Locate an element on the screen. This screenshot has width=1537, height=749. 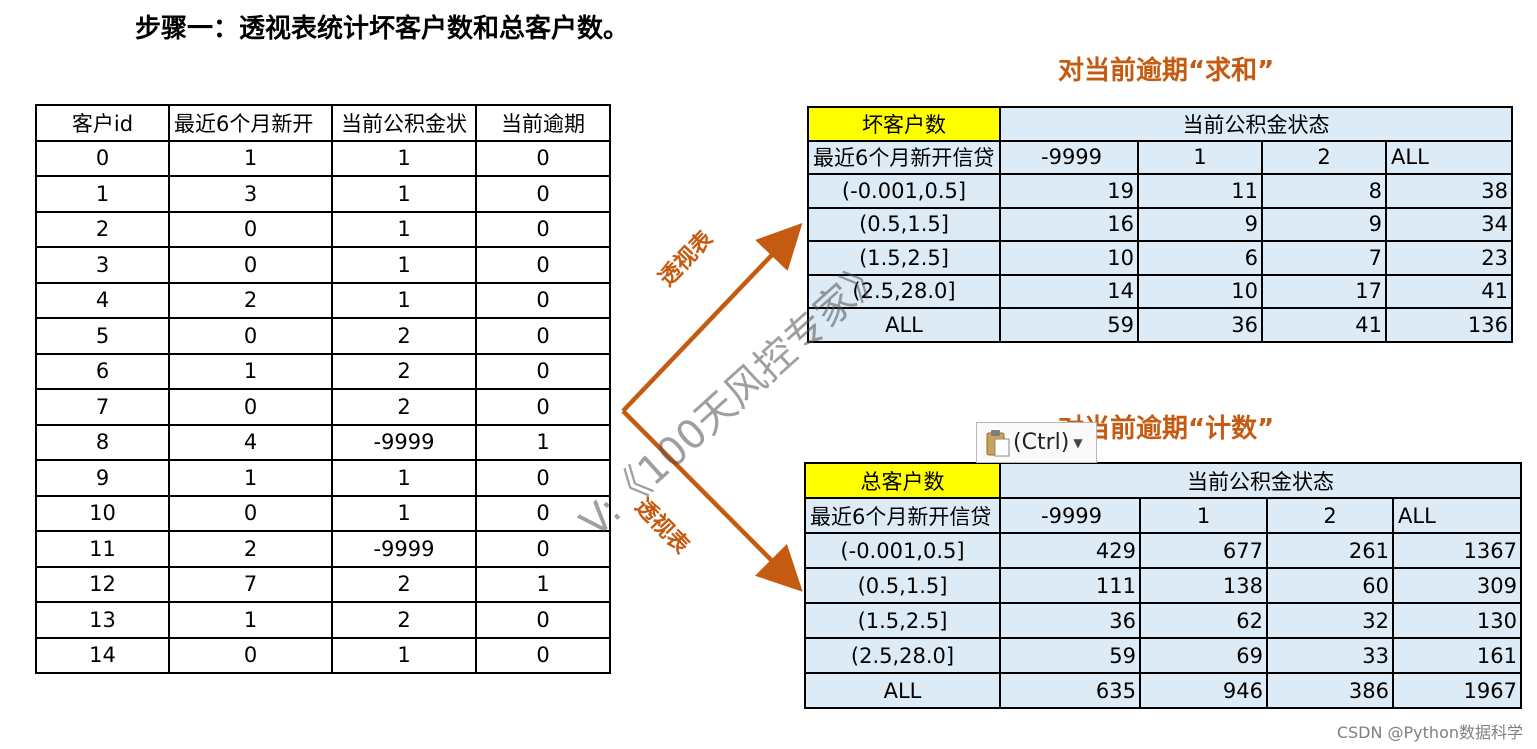
column-header: 最近6个月新开 is located at coordinates (250, 123).